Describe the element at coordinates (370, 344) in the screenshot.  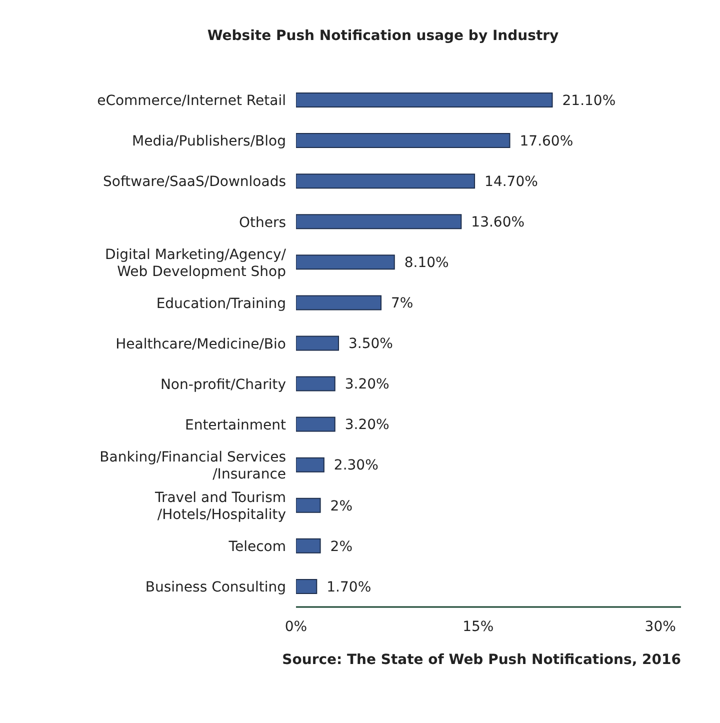
I see `data-label: 3.50%` at that location.